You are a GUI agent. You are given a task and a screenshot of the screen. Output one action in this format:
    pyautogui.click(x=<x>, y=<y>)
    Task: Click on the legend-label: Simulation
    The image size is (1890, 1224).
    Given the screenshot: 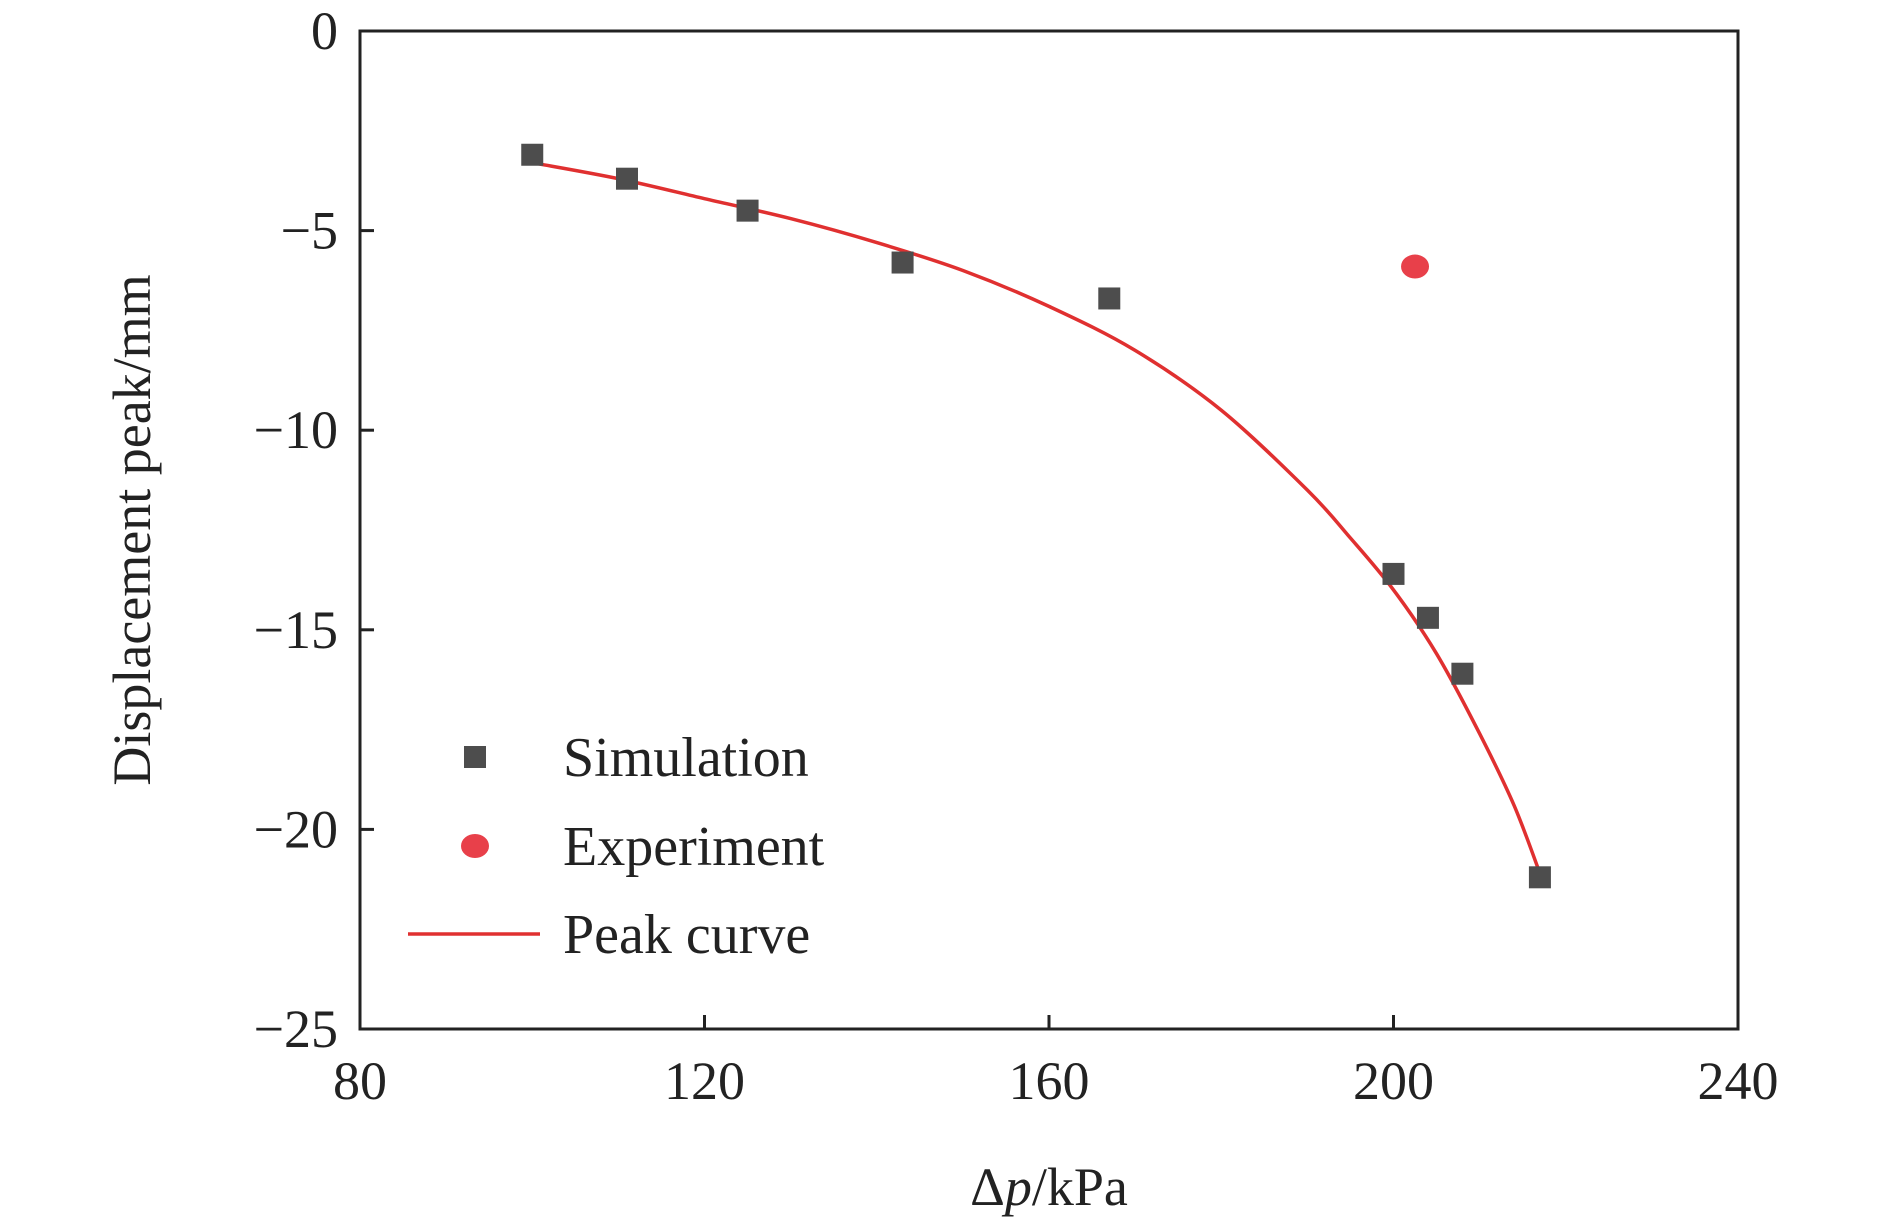 What is the action you would take?
    pyautogui.click(x=686, y=758)
    